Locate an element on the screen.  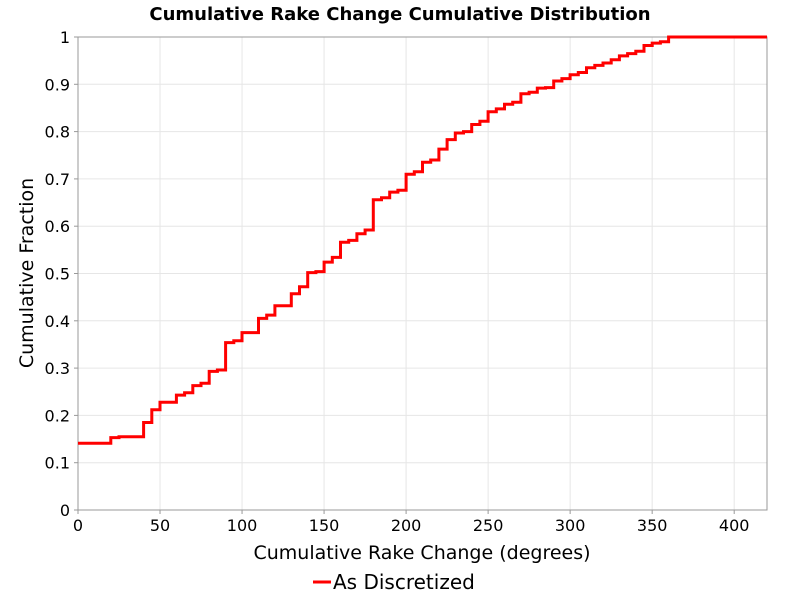
x-axis-label: Cumulative Rake Change (degrees) is located at coordinates (421, 553).